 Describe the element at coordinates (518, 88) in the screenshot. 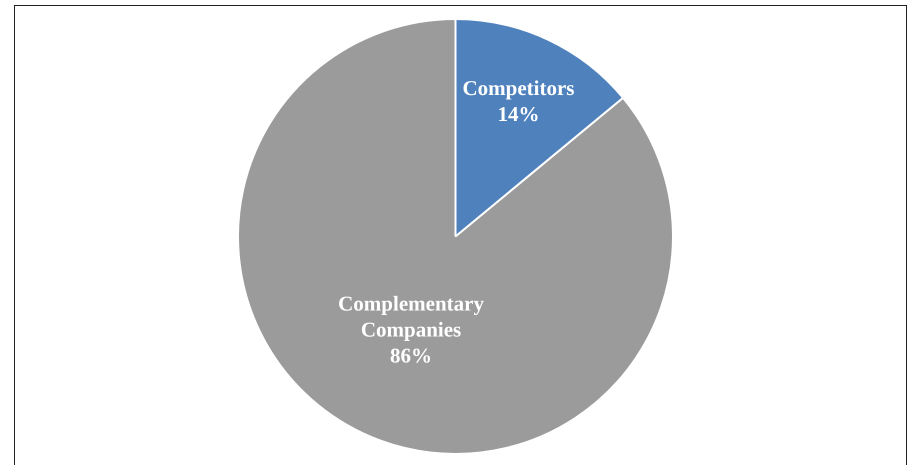

I see `slice-label: Competitors` at that location.